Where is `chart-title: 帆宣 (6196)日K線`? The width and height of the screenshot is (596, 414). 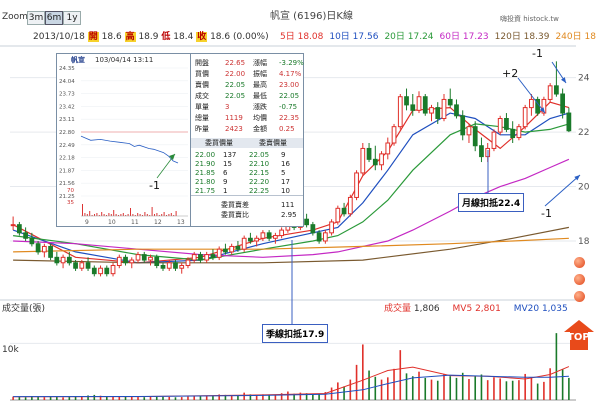
chart-title: 帆宣 (6196)日K線 is located at coordinates (311, 16).